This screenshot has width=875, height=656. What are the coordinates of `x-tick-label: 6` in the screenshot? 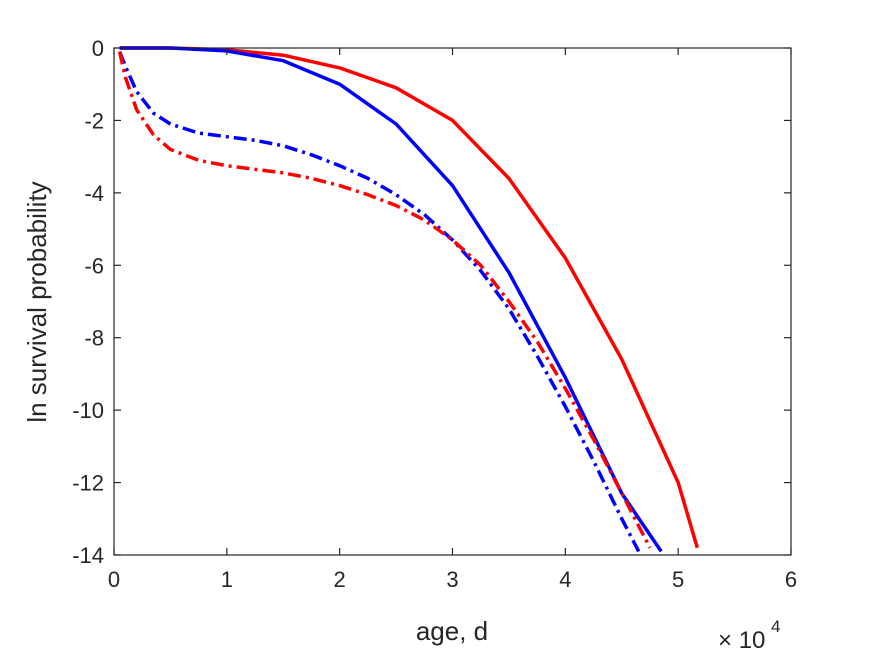 It's located at (791, 579).